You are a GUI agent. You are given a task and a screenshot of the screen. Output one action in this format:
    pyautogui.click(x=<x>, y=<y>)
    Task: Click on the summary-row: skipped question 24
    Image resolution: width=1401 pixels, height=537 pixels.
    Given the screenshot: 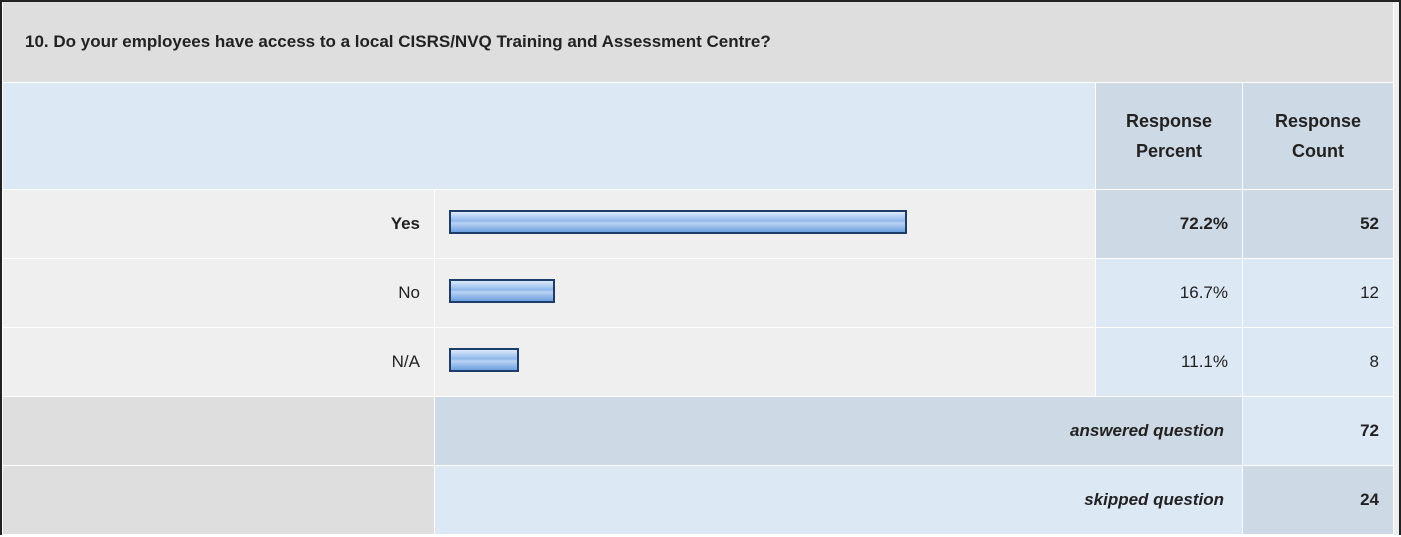 What is the action you would take?
    pyautogui.click(x=698, y=500)
    